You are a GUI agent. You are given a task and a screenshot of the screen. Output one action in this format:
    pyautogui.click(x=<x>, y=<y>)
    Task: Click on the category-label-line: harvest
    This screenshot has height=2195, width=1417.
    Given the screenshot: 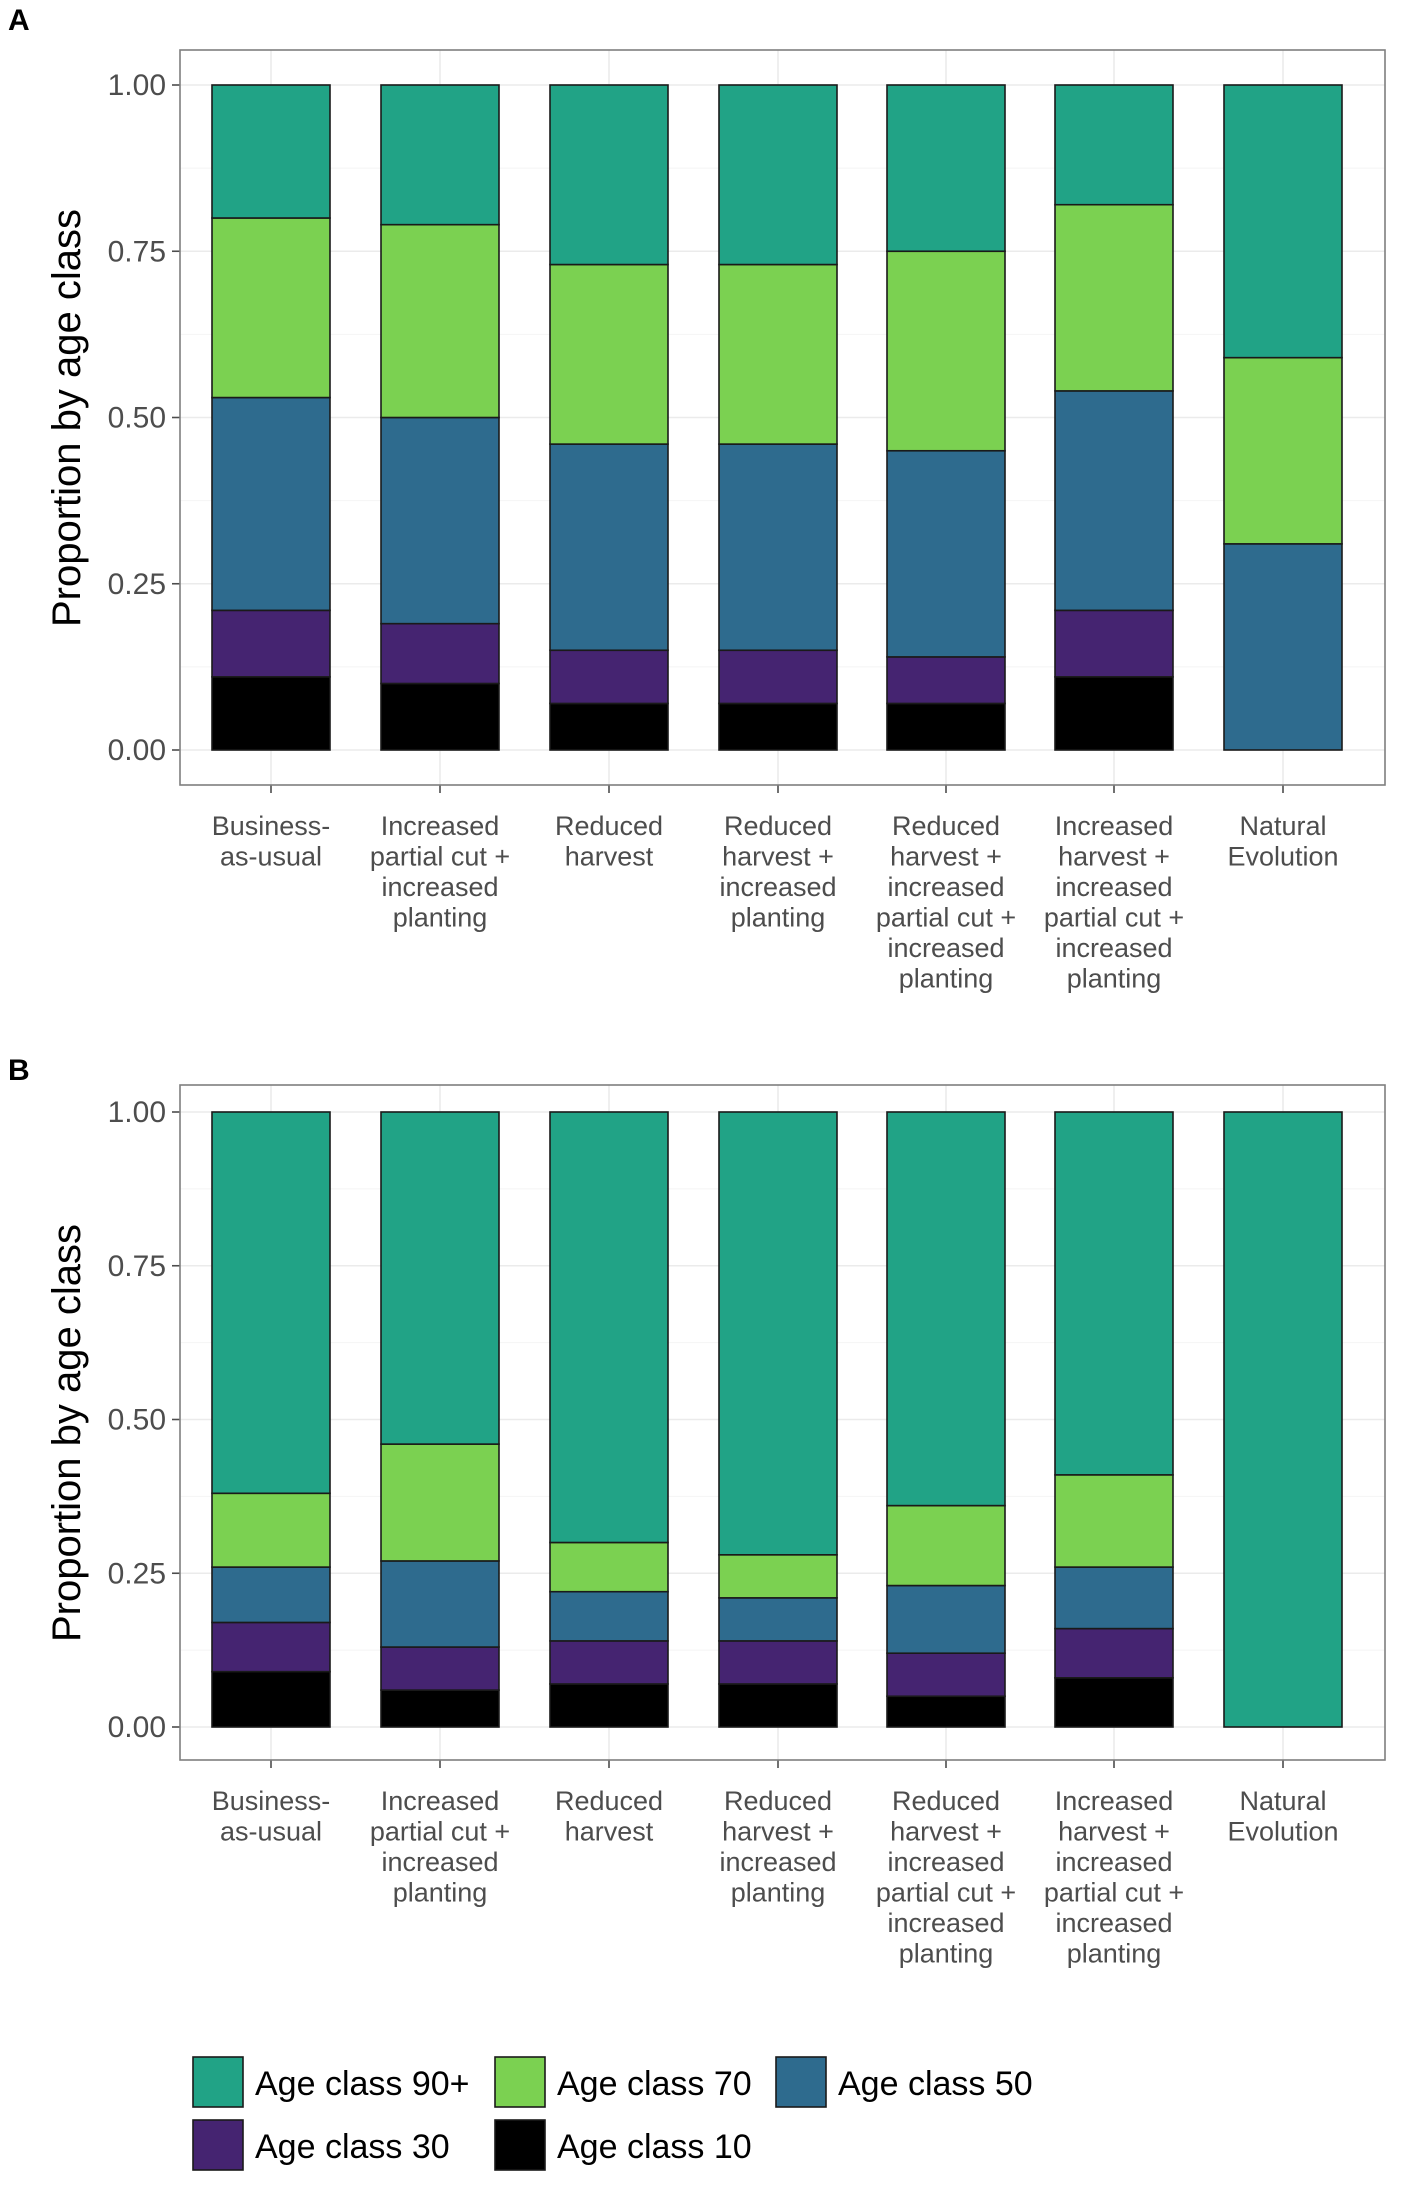 What is the action you would take?
    pyautogui.click(x=609, y=857)
    